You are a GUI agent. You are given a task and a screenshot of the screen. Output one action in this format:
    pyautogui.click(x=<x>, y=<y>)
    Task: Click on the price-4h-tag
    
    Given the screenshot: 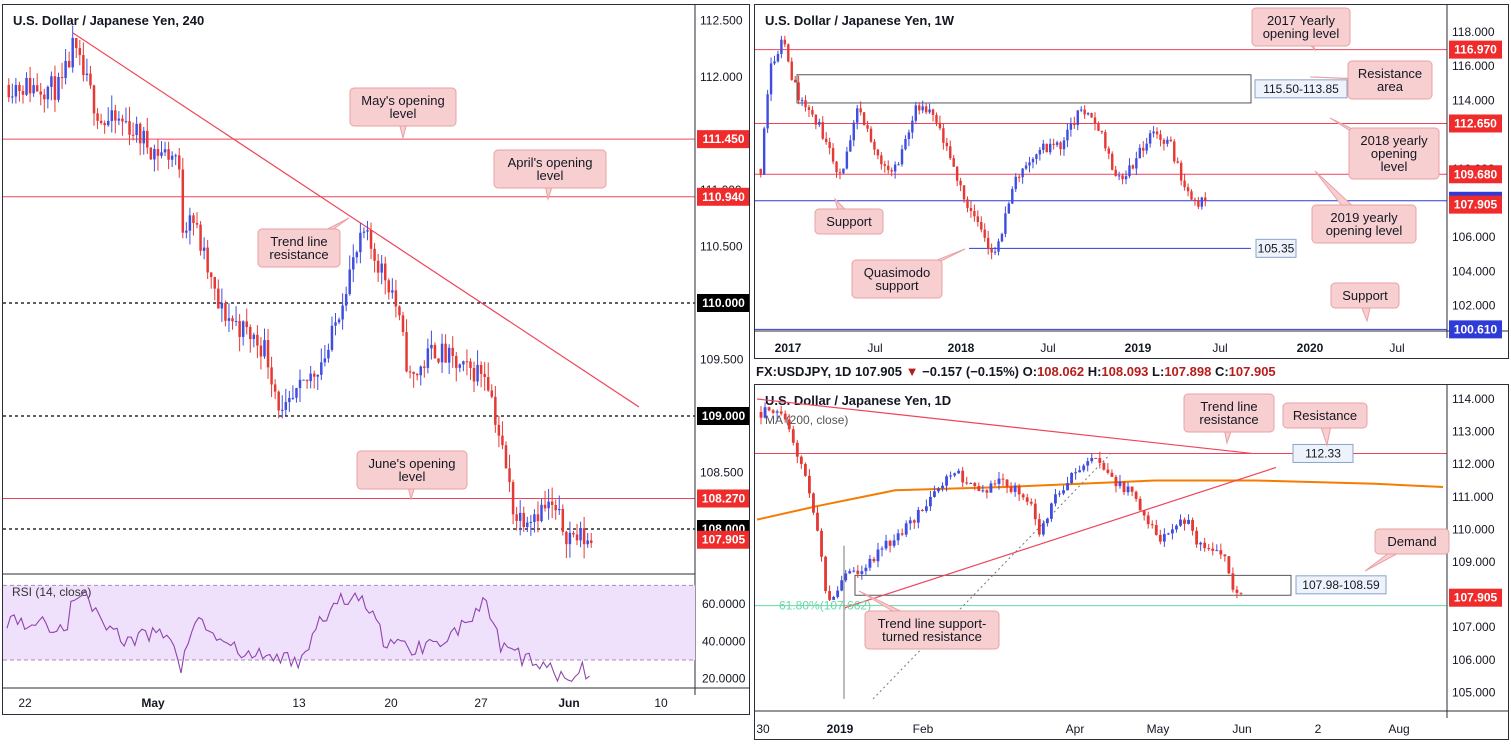 What is the action you would take?
    pyautogui.click(x=723, y=303)
    